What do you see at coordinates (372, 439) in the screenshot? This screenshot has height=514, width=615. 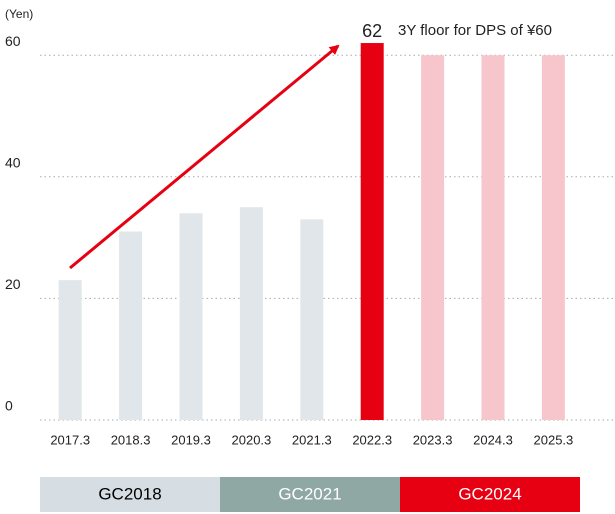 I see `x-tick-label: 2022.3` at bounding box center [372, 439].